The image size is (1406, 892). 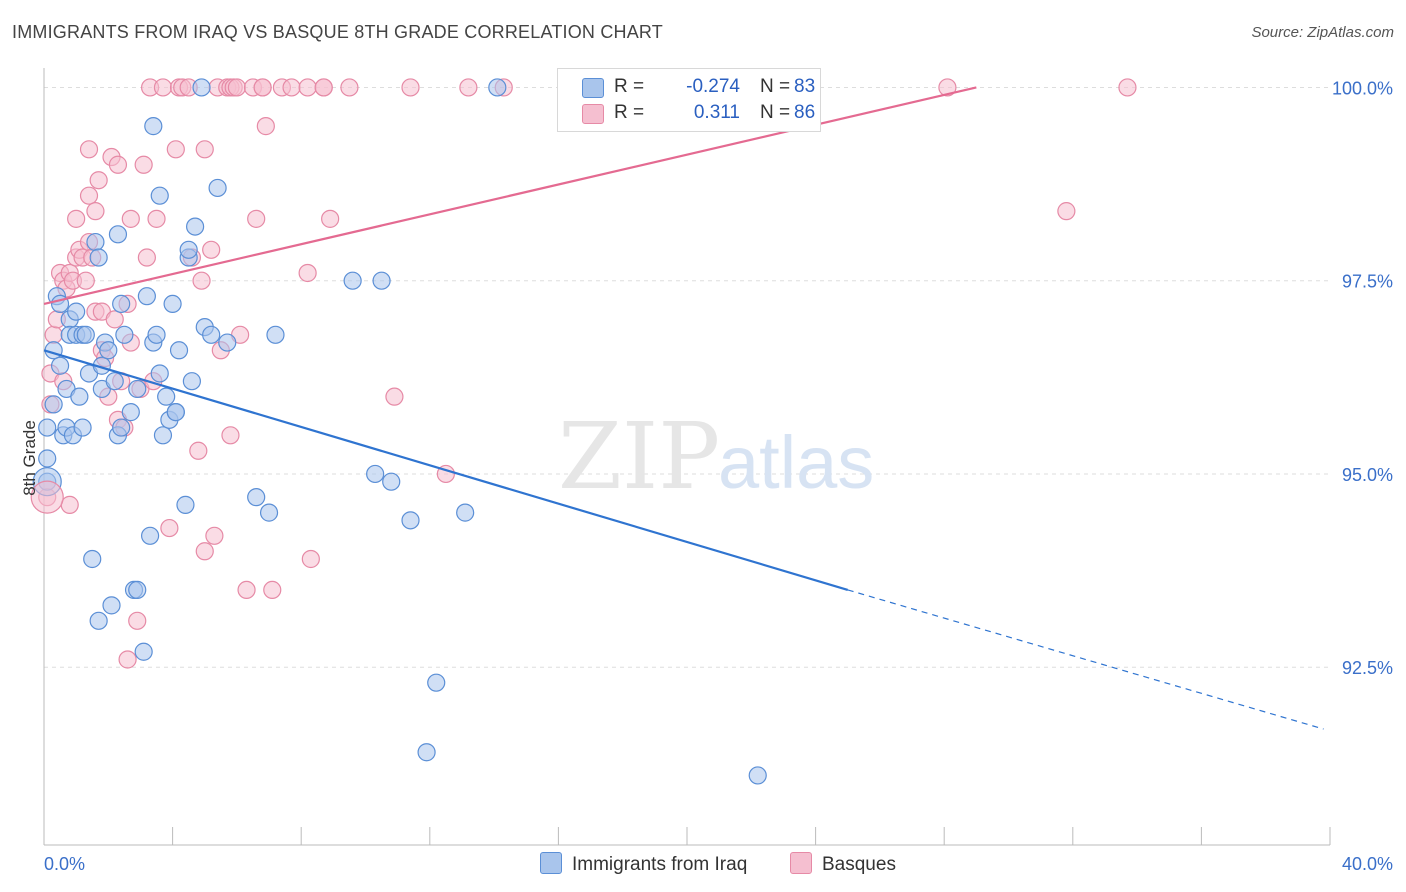 I want to click on legend-n-value: 83, so click(x=805, y=86).